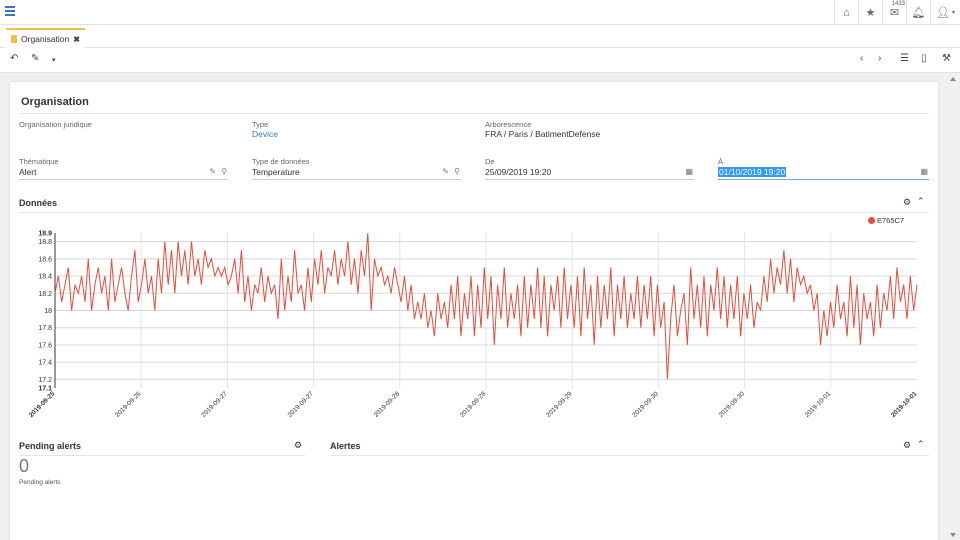 The height and width of the screenshot is (540, 960). Describe the element at coordinates (508, 124) in the screenshot. I see `arborescence-label: Arborescence` at that location.